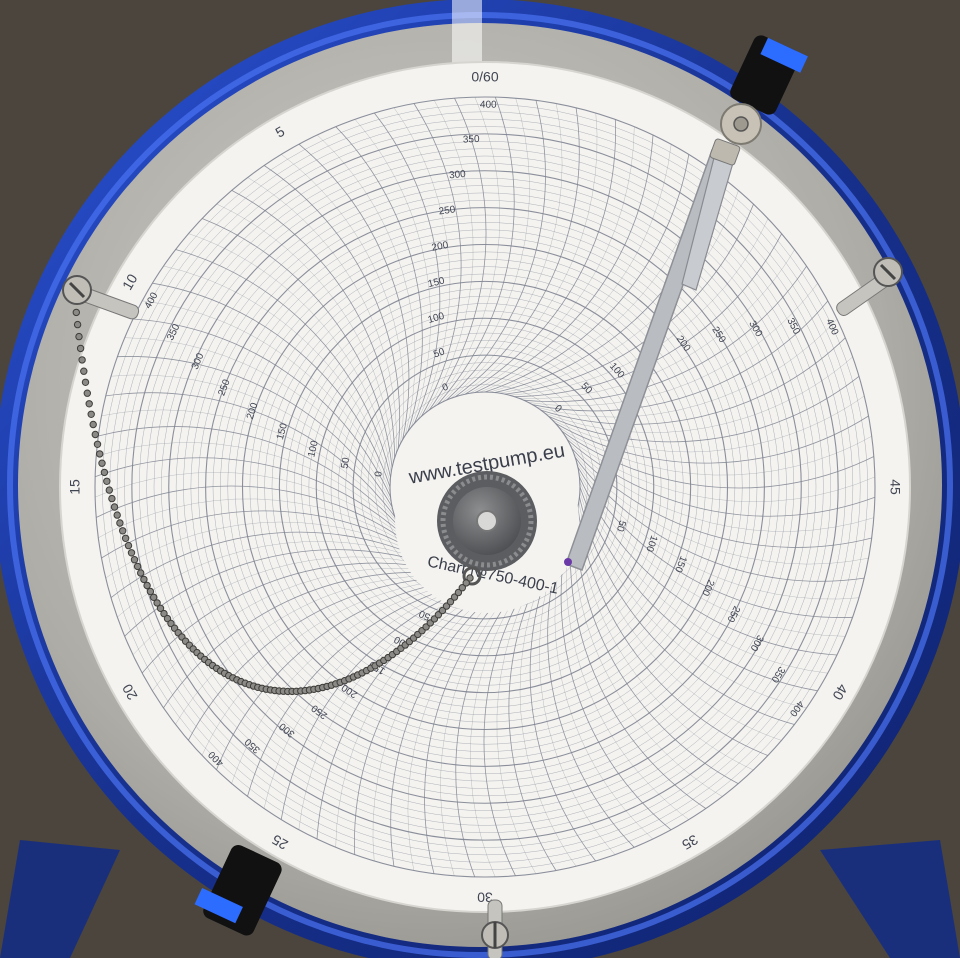 Image resolution: width=960 pixels, height=958 pixels. What do you see at coordinates (238, 890) in the screenshot?
I see `bottom-left-slot` at bounding box center [238, 890].